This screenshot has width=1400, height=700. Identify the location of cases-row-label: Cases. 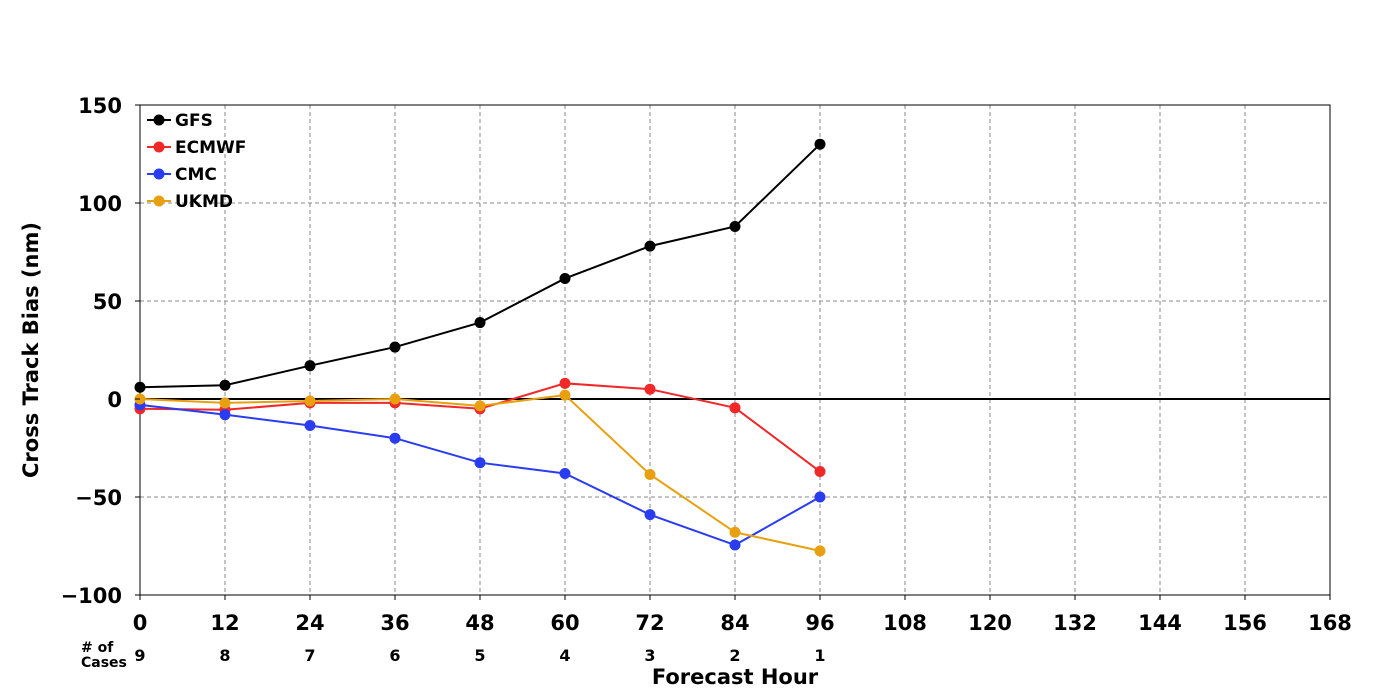
(104, 663).